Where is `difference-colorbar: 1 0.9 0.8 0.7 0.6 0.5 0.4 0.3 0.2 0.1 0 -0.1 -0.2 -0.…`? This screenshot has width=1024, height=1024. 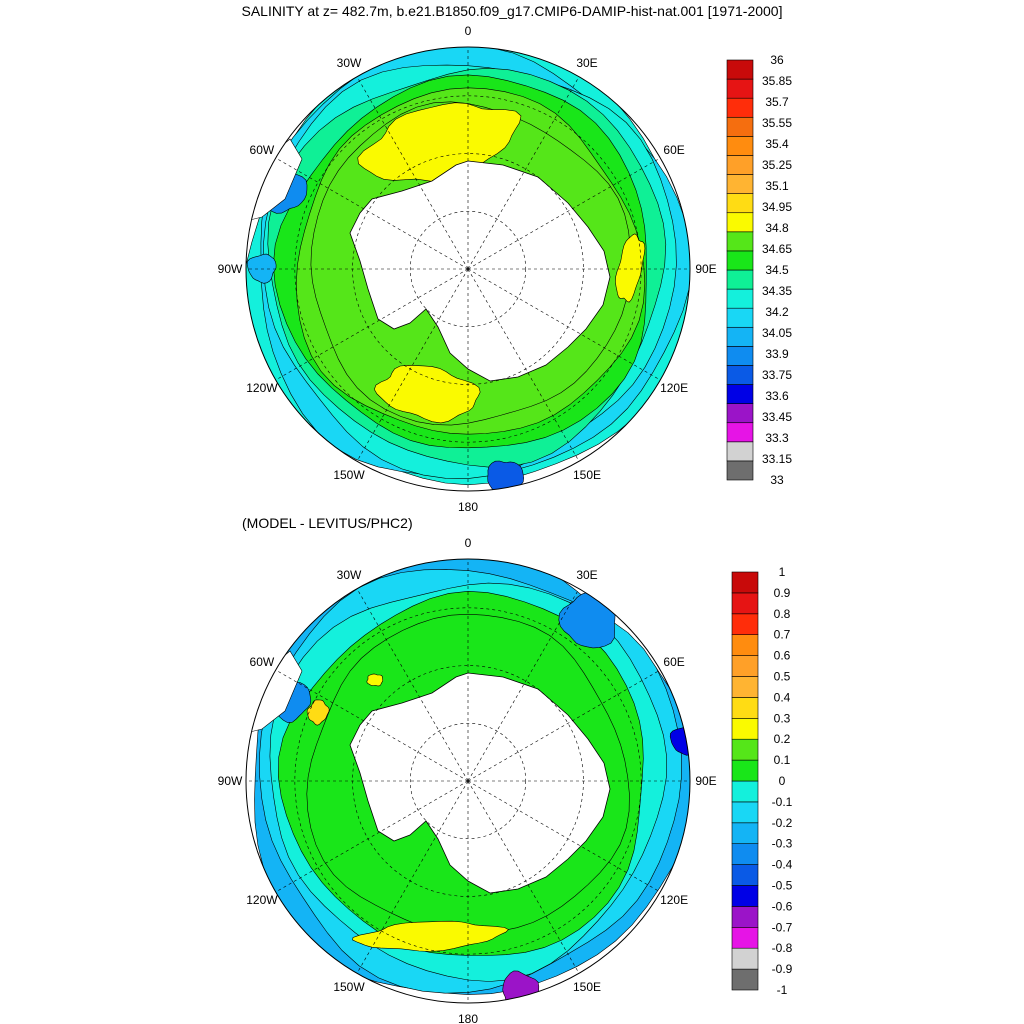
difference-colorbar: 1 0.9 0.8 0.7 0.6 0.5 0.4 0.3 0.2 0.1 0 -0.1 -0.2 -0.… is located at coordinates (762, 781).